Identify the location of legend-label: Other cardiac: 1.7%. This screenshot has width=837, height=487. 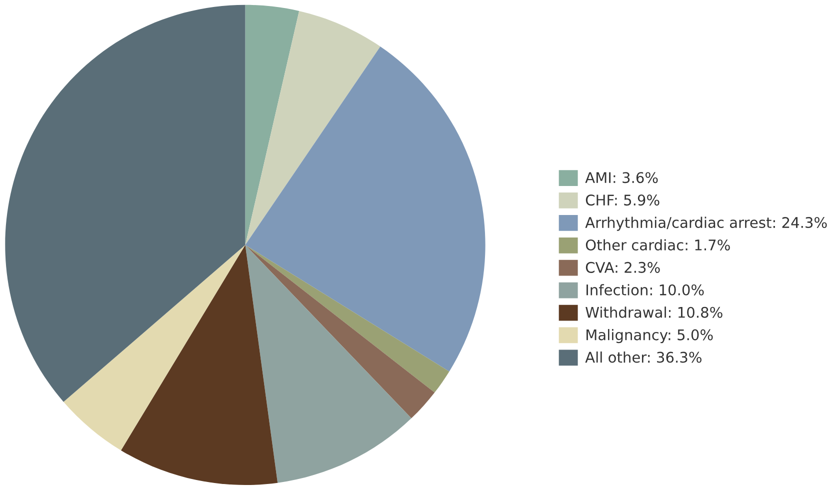
(658, 244).